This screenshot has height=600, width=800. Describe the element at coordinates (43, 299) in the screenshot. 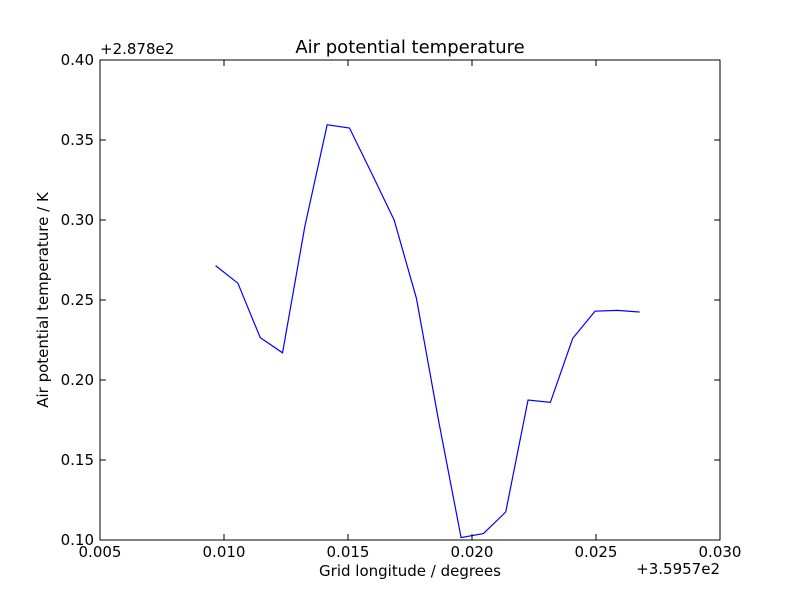

I see `y-axis-label: Air potential temperature / K` at that location.